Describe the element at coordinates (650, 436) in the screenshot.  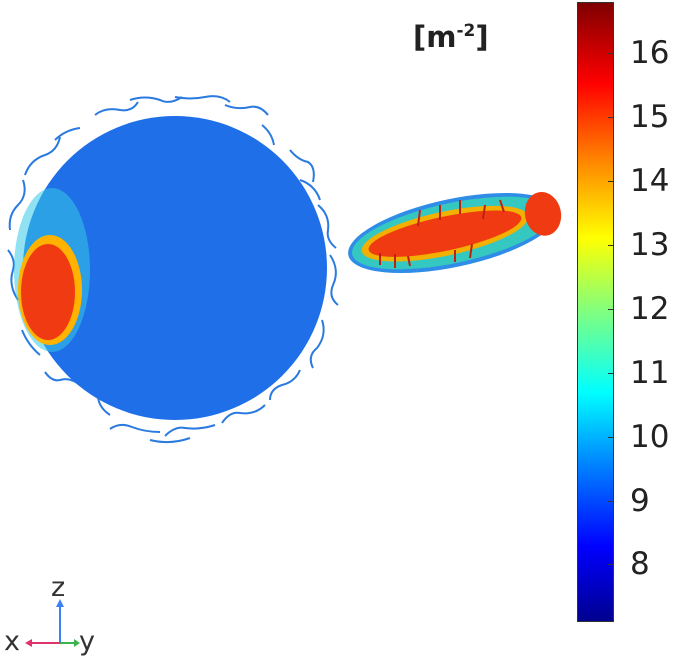
I see `colorbar-tick-label: 10` at that location.